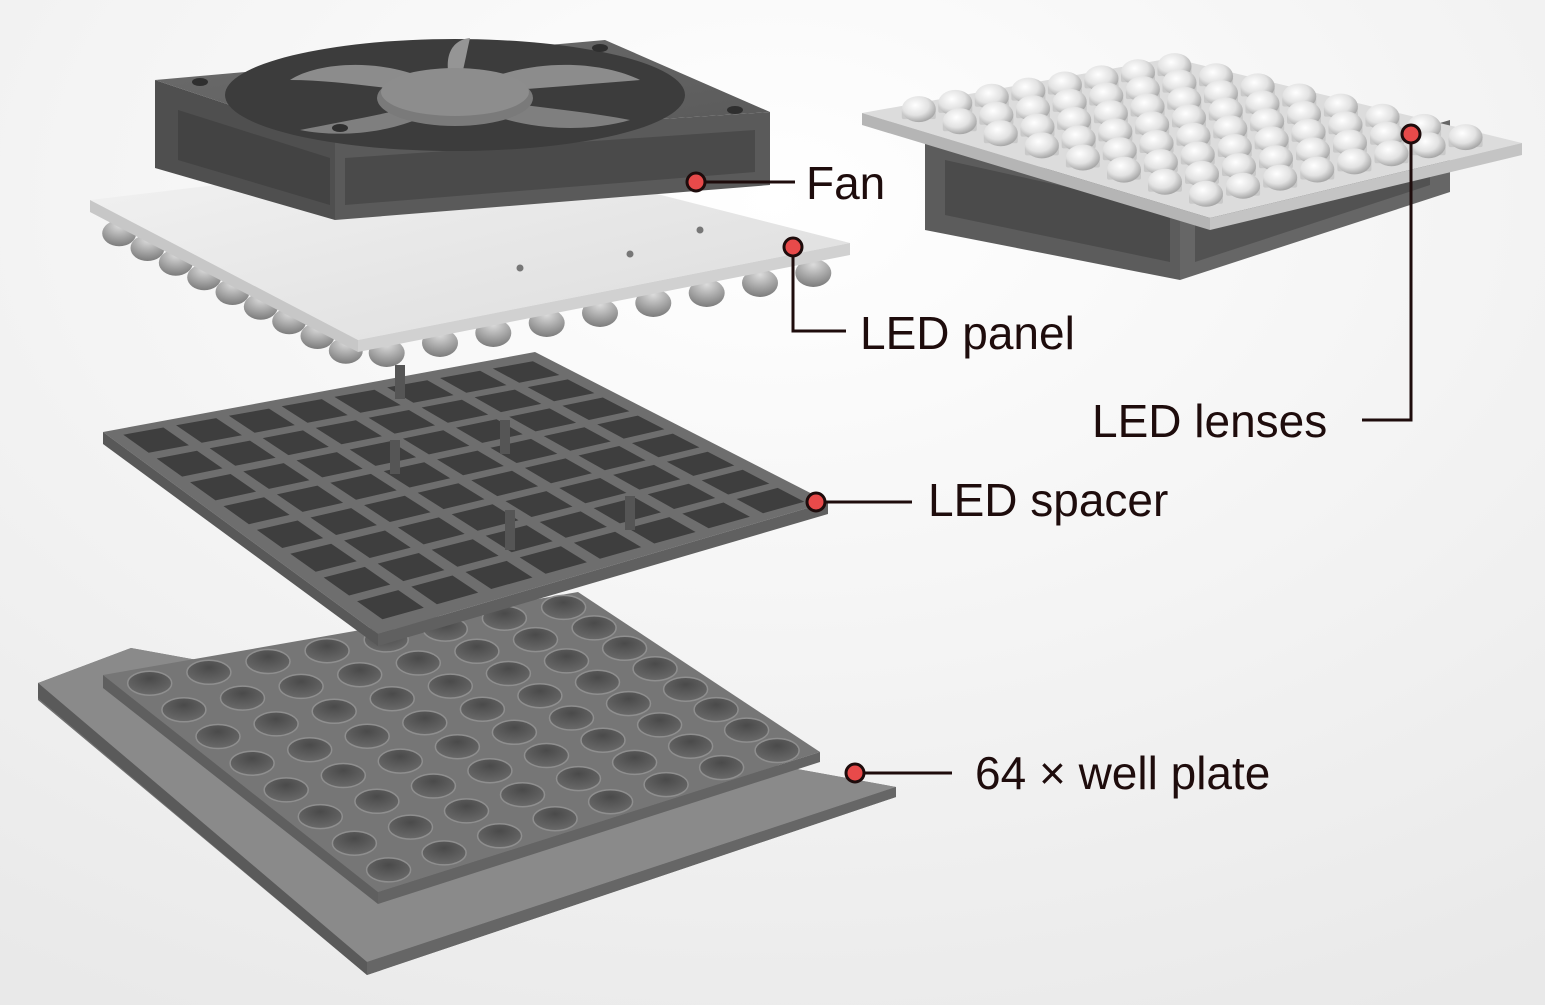  What do you see at coordinates (1048, 500) in the screenshot?
I see `label-led-spacer: LED spacer` at bounding box center [1048, 500].